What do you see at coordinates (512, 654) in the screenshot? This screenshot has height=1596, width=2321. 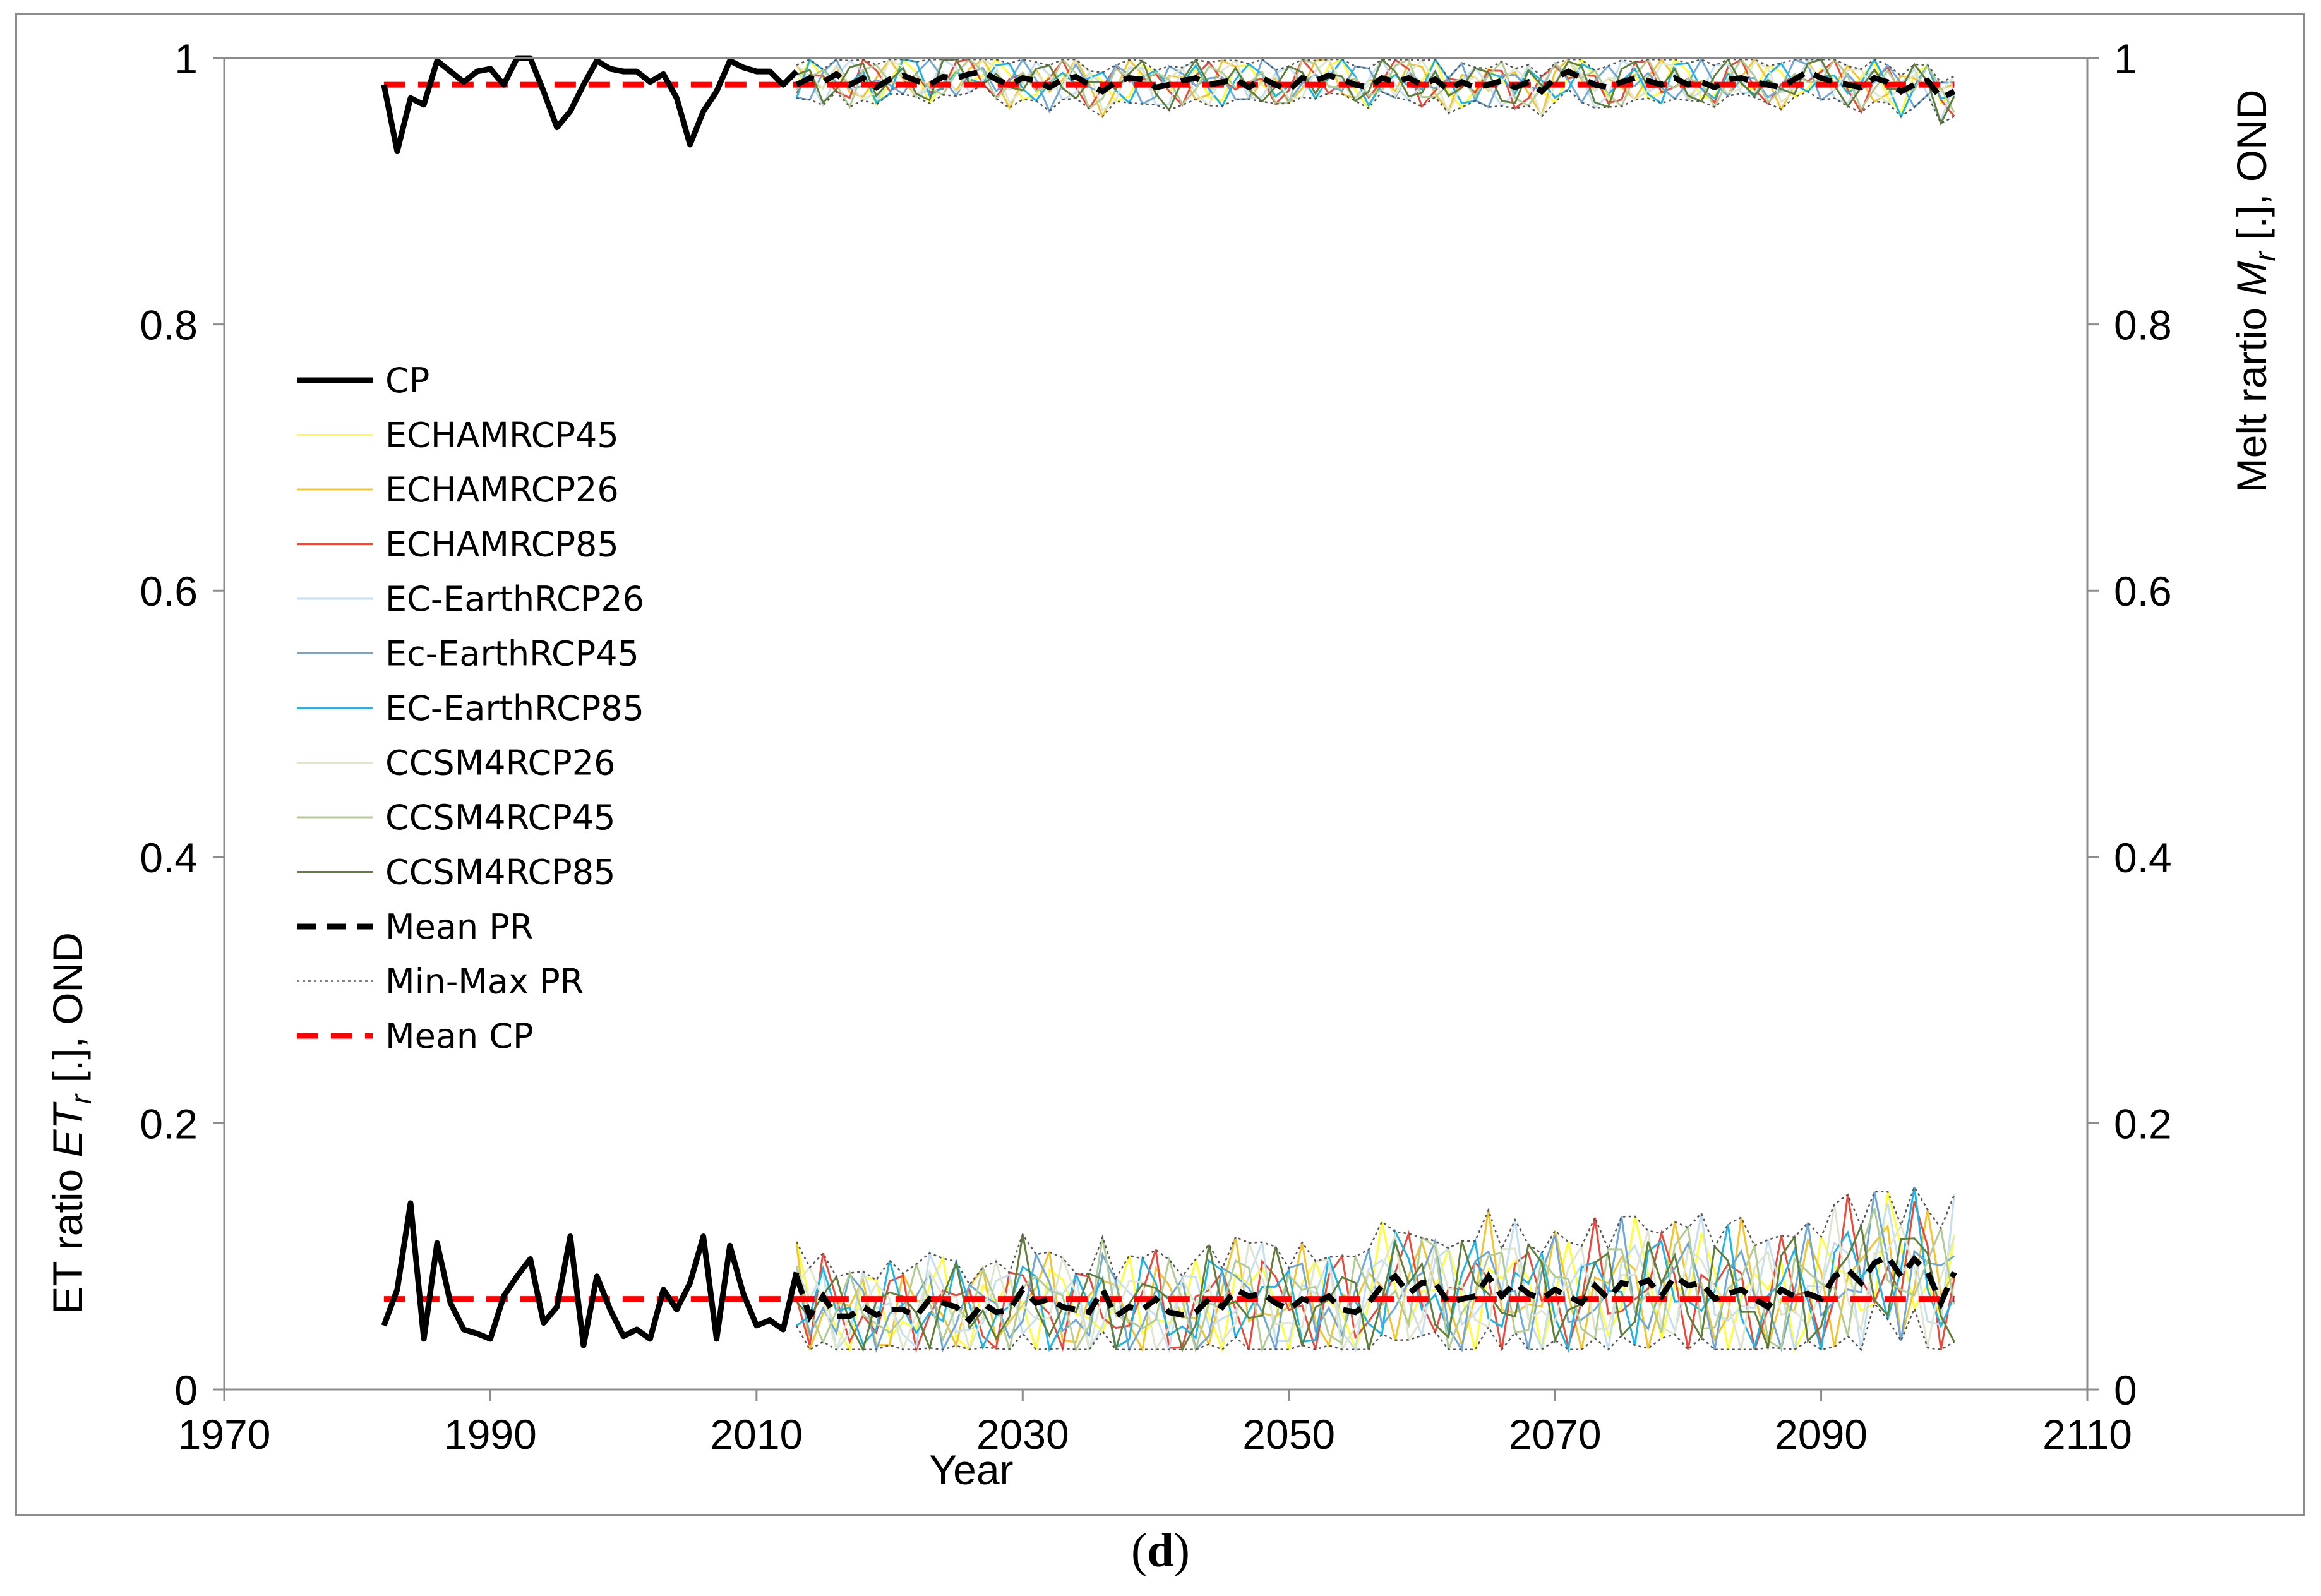 I see `legend-label: Ec-EarthRCP45` at bounding box center [512, 654].